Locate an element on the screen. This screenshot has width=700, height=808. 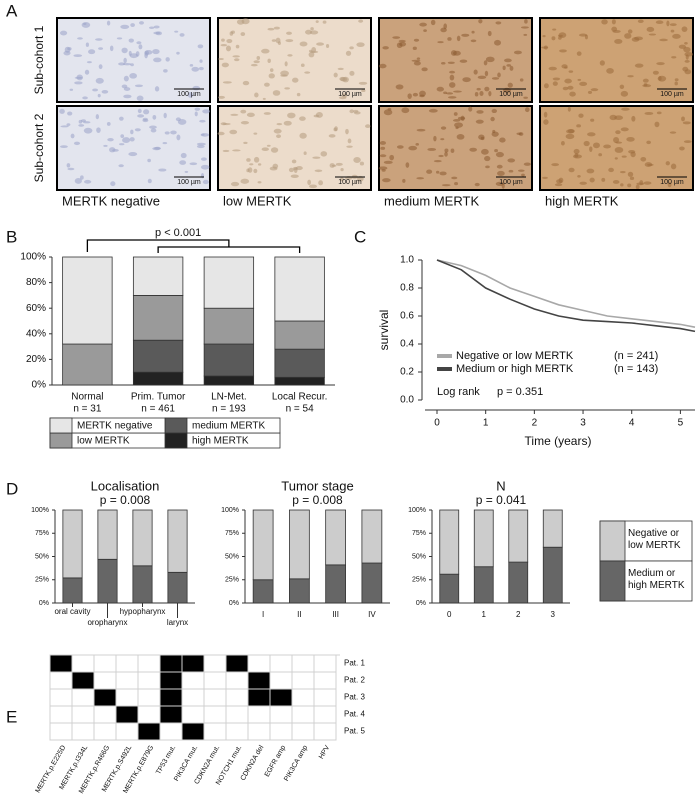
y-tick-label: 0.2 is located at coordinates (407, 372).